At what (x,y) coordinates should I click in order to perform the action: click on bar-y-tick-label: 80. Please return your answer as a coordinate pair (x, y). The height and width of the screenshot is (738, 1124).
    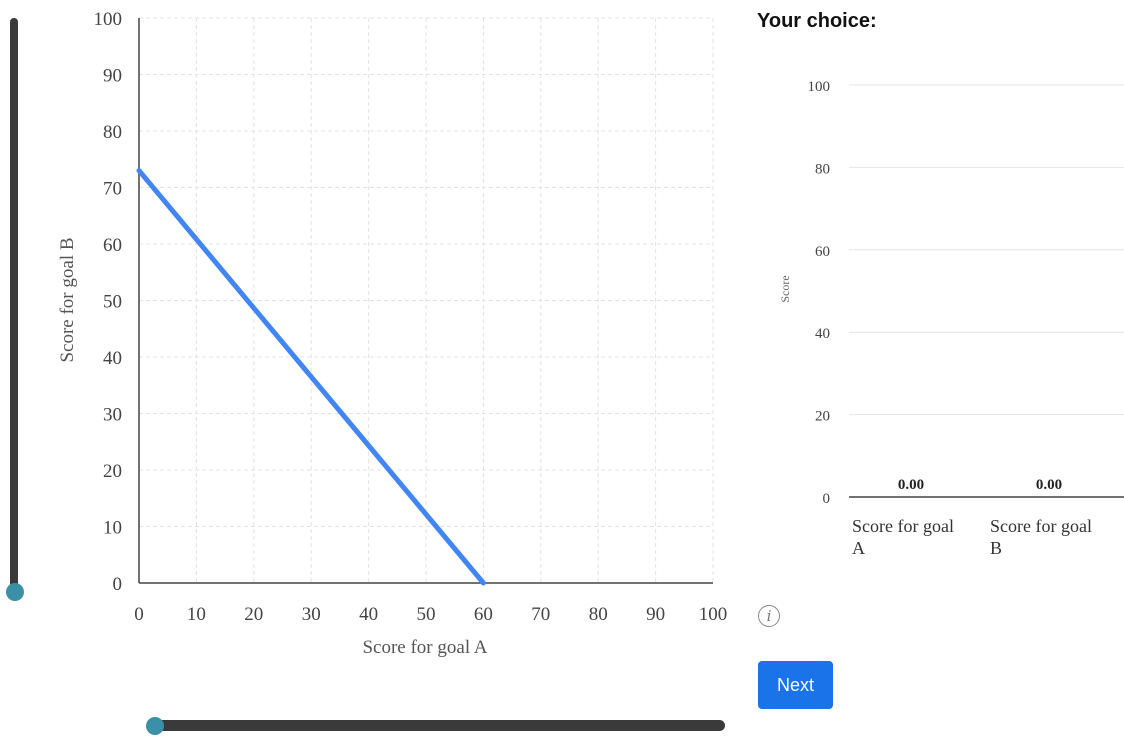
    Looking at the image, I should click on (822, 169).